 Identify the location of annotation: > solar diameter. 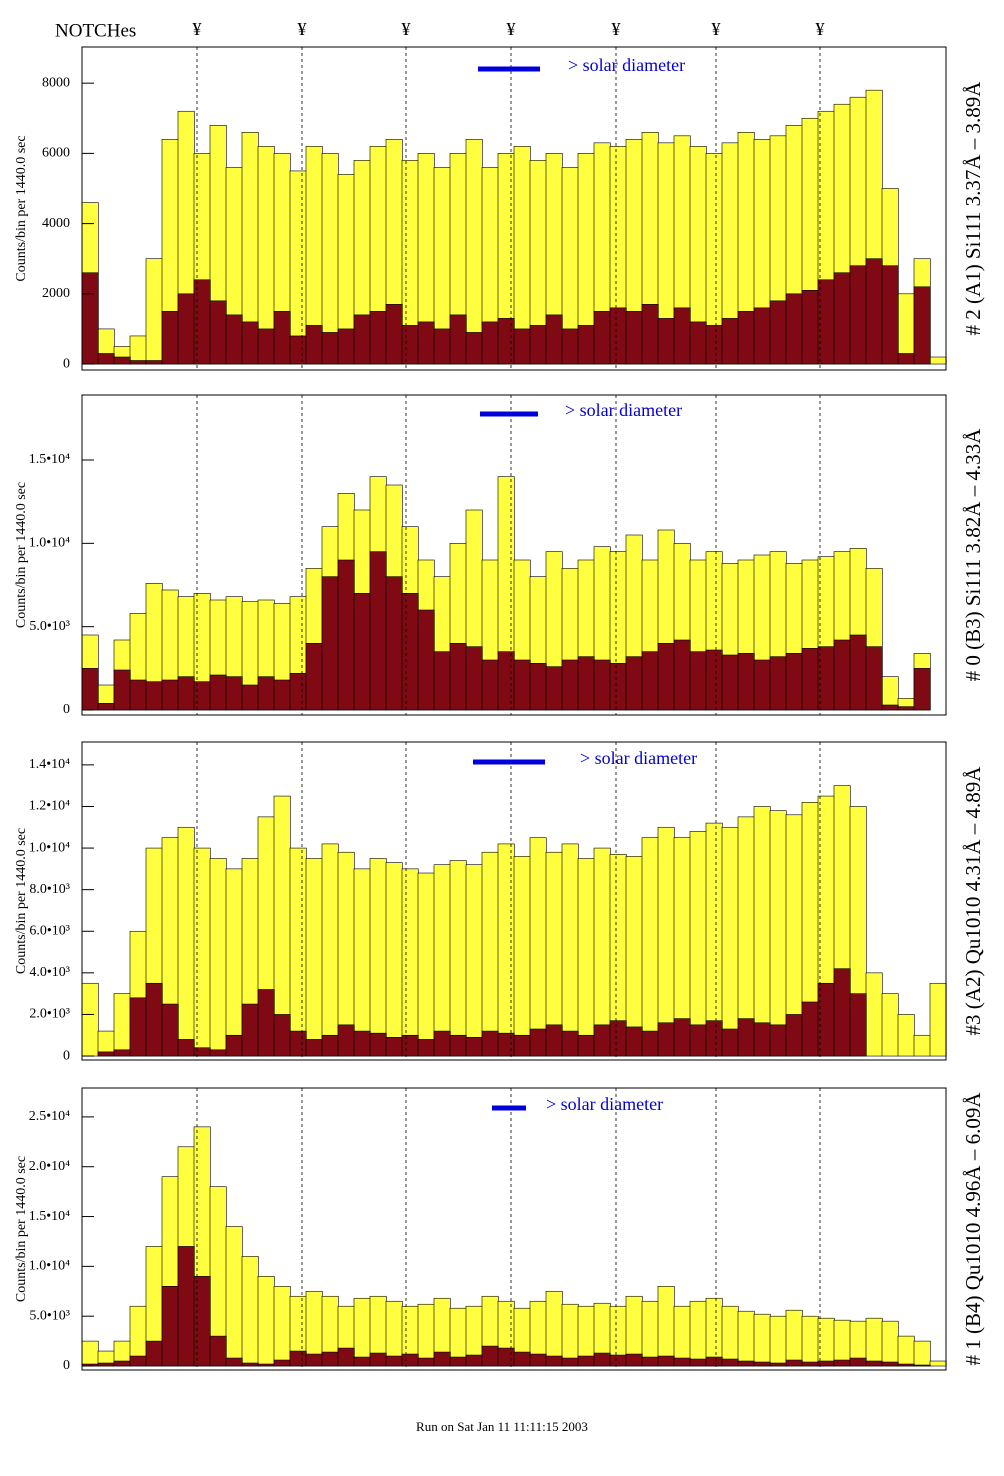
(604, 1104).